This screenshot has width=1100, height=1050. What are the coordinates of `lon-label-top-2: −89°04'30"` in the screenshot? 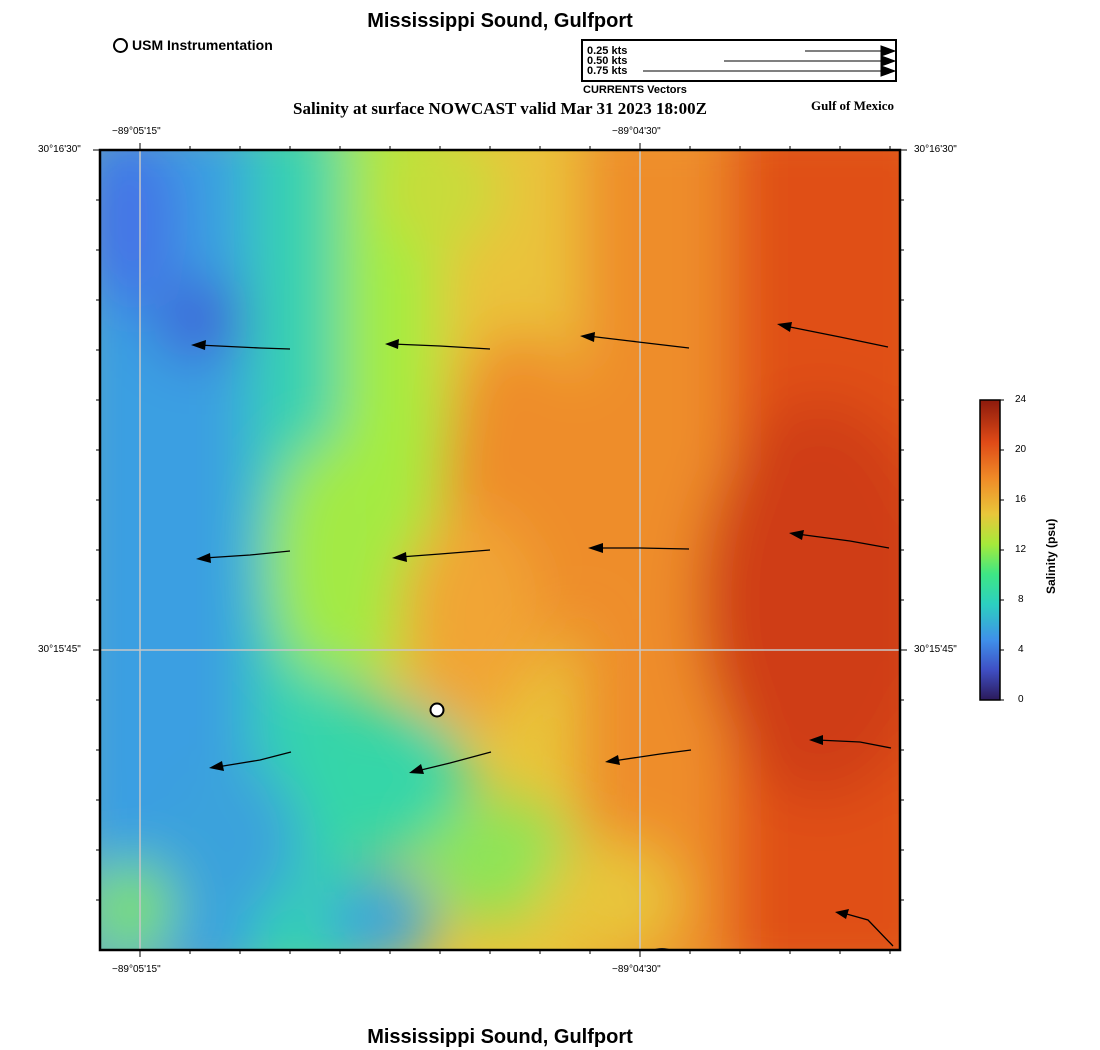 It's located at (636, 131).